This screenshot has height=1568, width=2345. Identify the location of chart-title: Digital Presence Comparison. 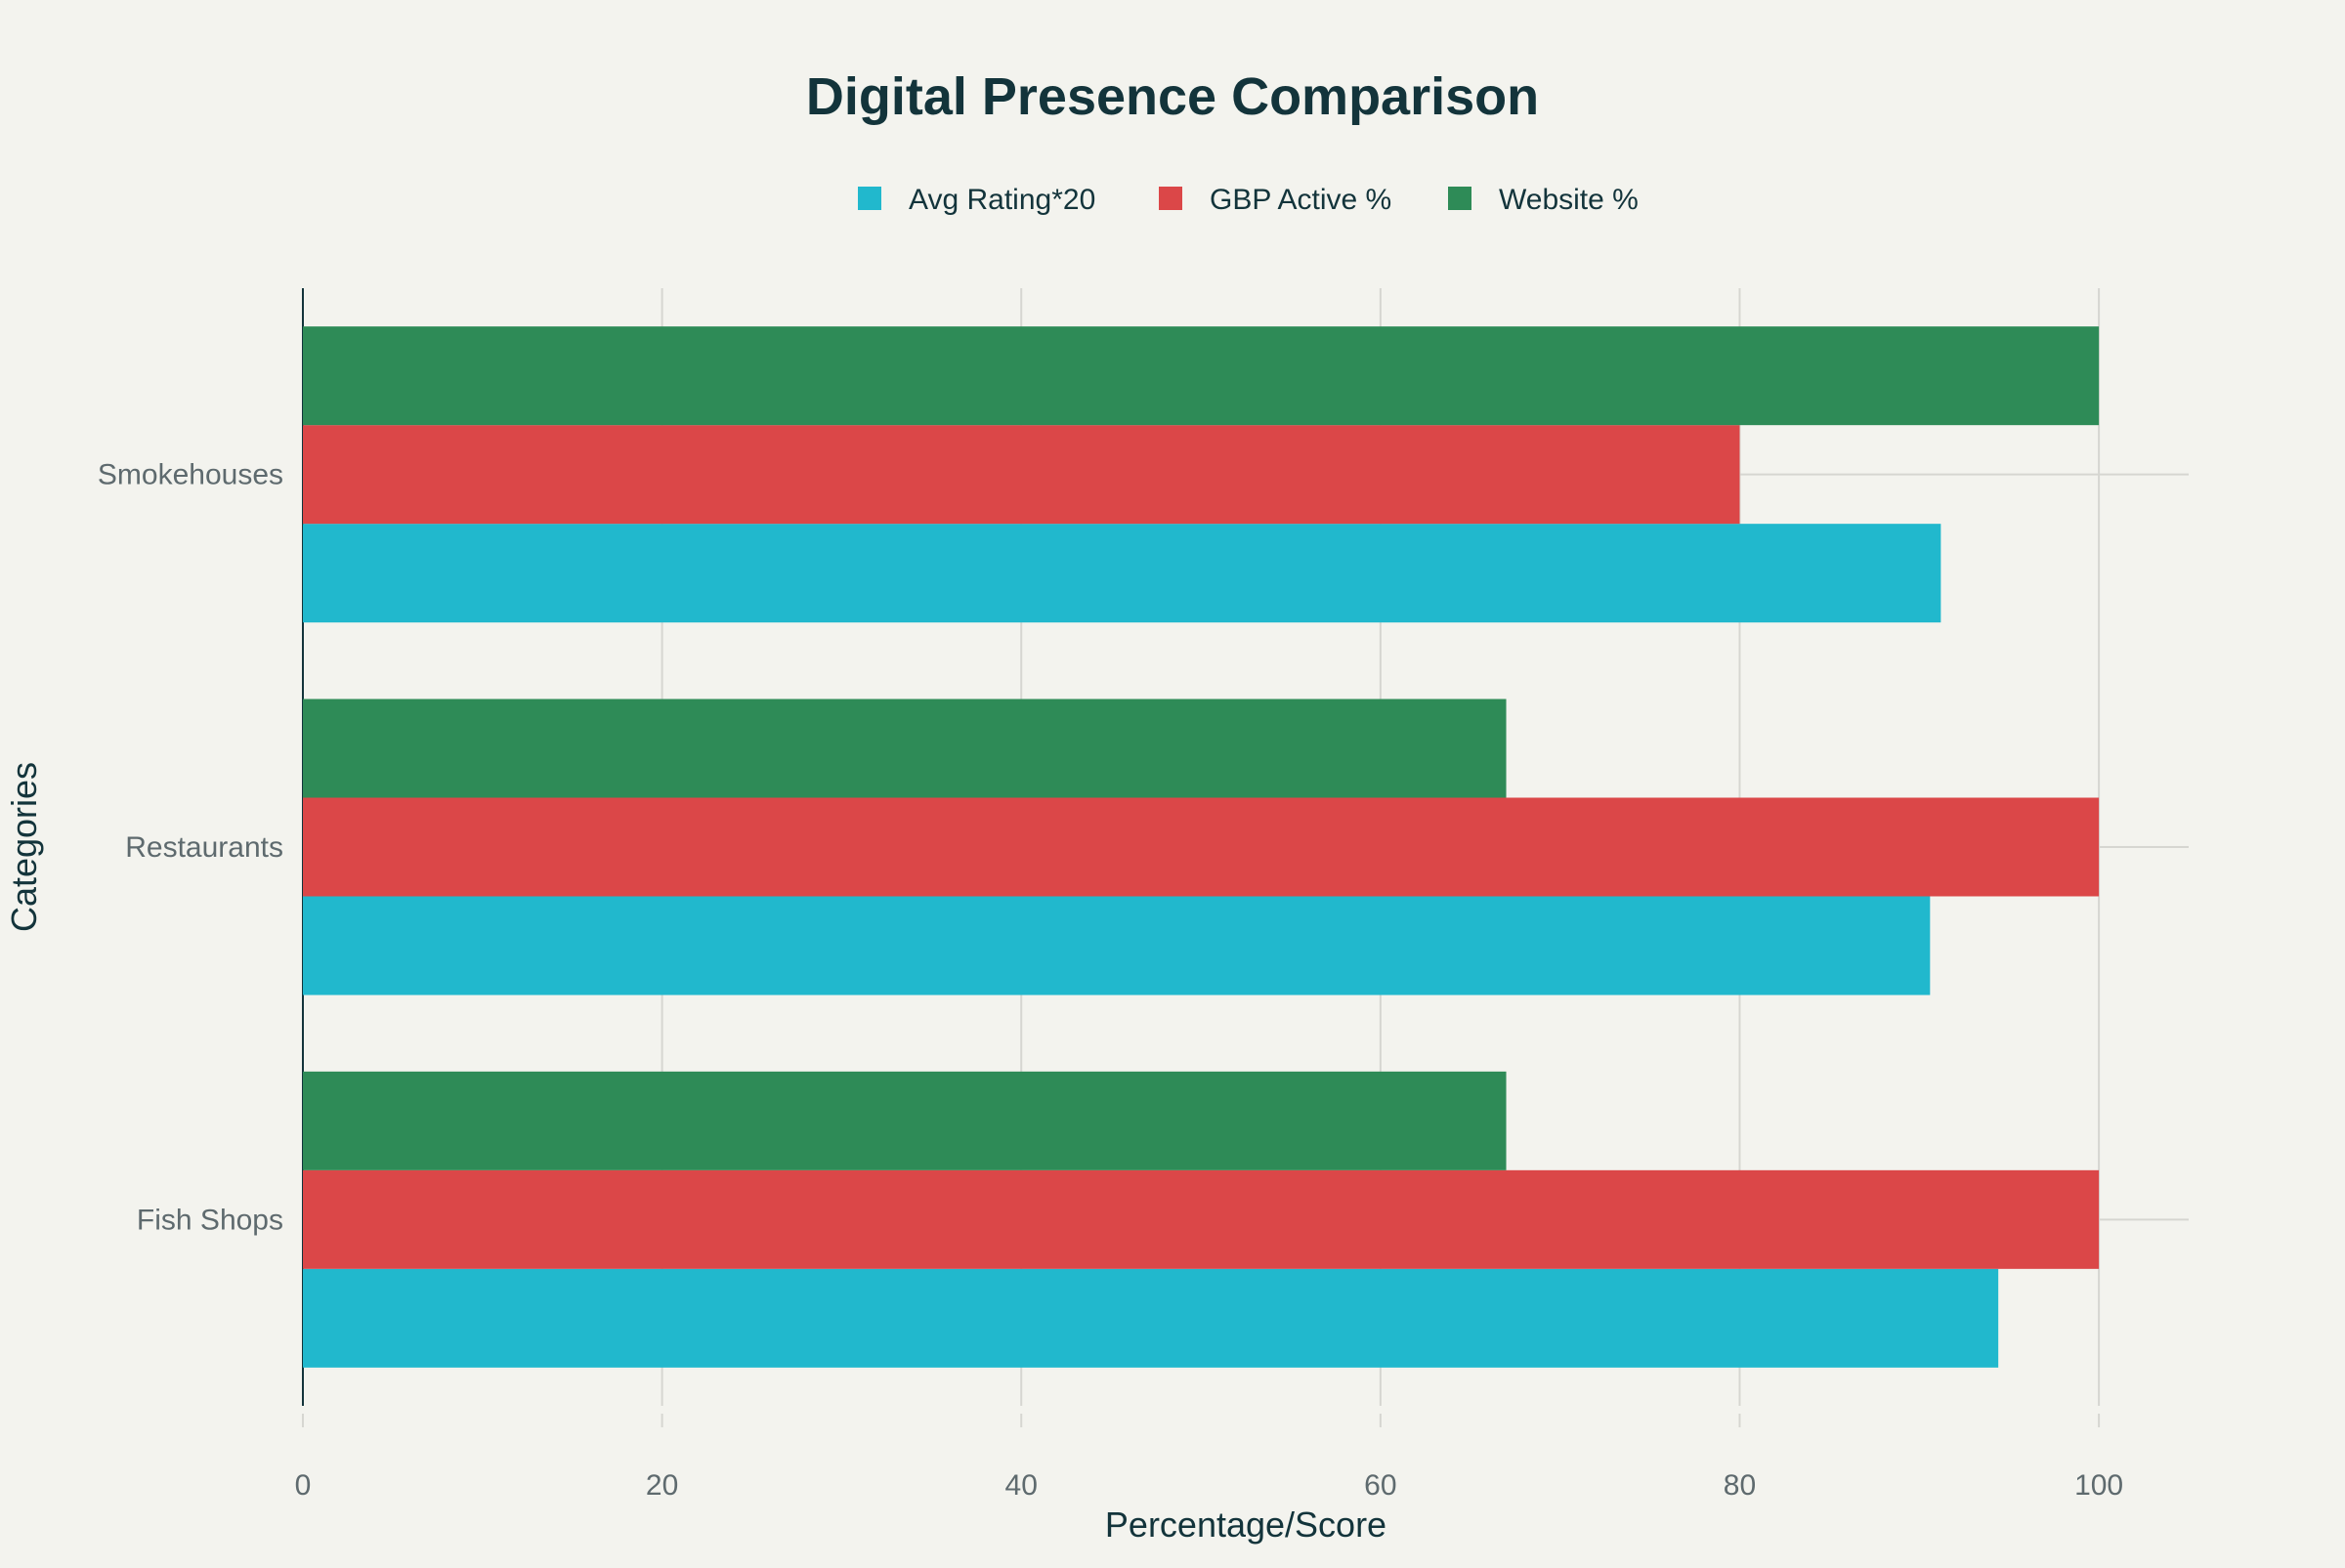
(1172, 96).